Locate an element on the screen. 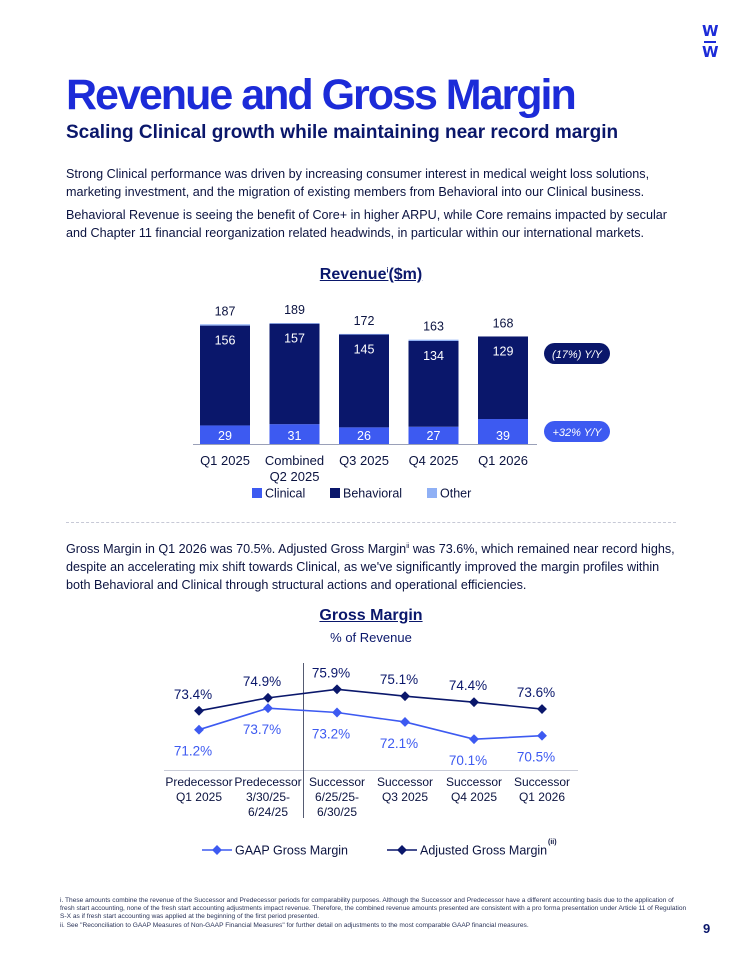 The image size is (742, 960). page-title: Revenue and Gross Margin is located at coordinates (321, 95).